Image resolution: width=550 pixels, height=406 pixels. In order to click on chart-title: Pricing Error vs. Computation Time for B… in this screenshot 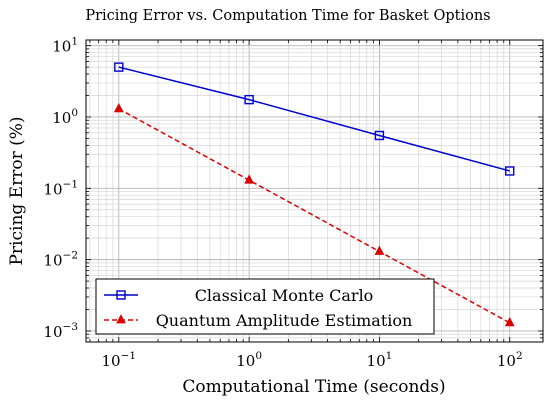, I will do `click(287, 16)`.